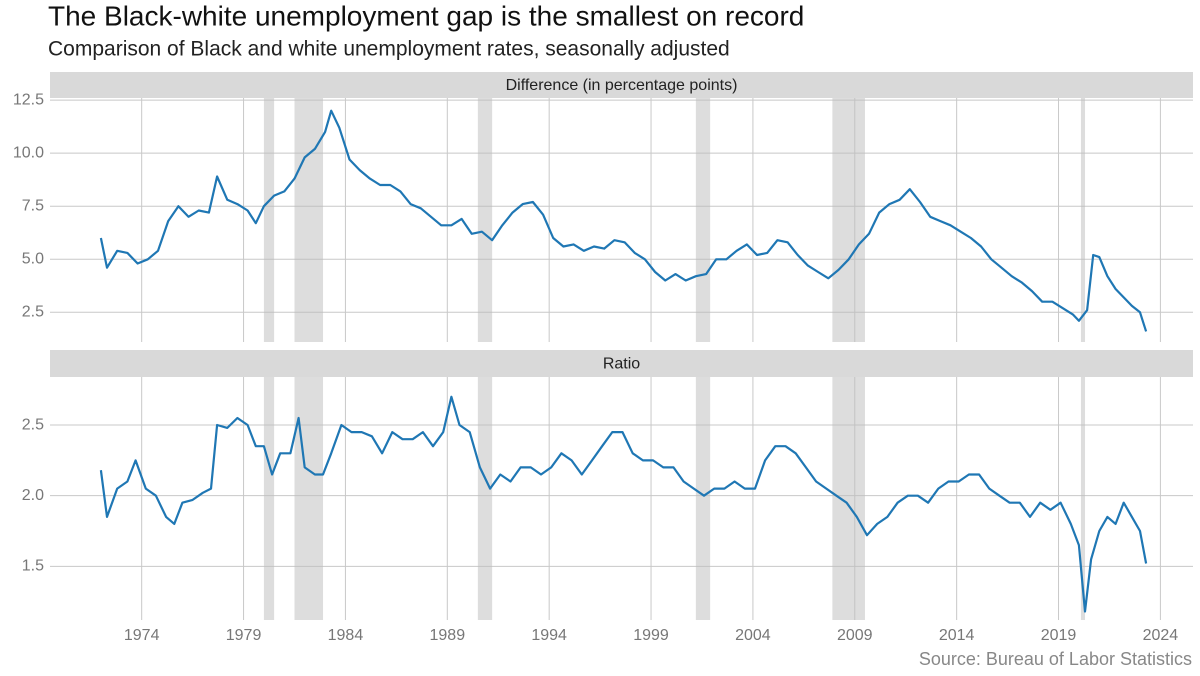 This screenshot has height=676, width=1200. I want to click on x-tick-label: 1999, so click(651, 635).